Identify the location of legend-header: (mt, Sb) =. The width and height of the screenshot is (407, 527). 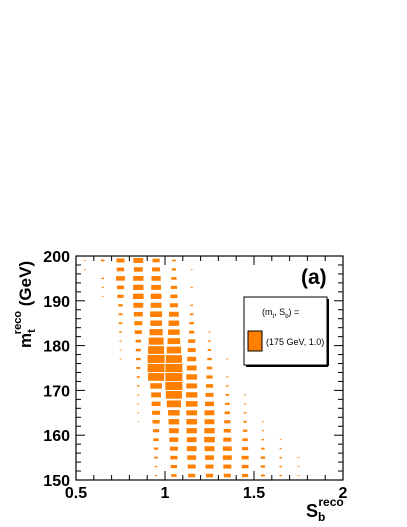
(280, 313).